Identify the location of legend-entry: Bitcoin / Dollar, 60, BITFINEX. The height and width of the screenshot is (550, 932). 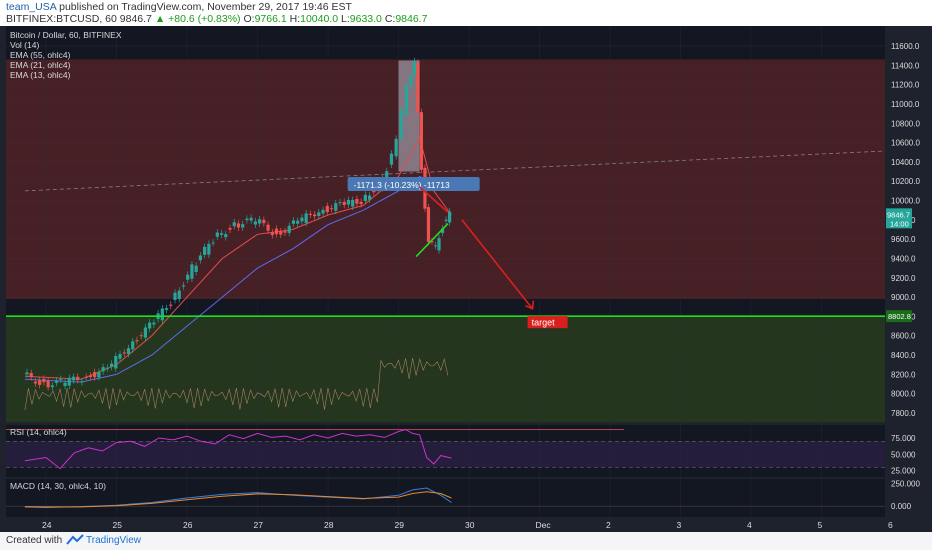
(66, 35).